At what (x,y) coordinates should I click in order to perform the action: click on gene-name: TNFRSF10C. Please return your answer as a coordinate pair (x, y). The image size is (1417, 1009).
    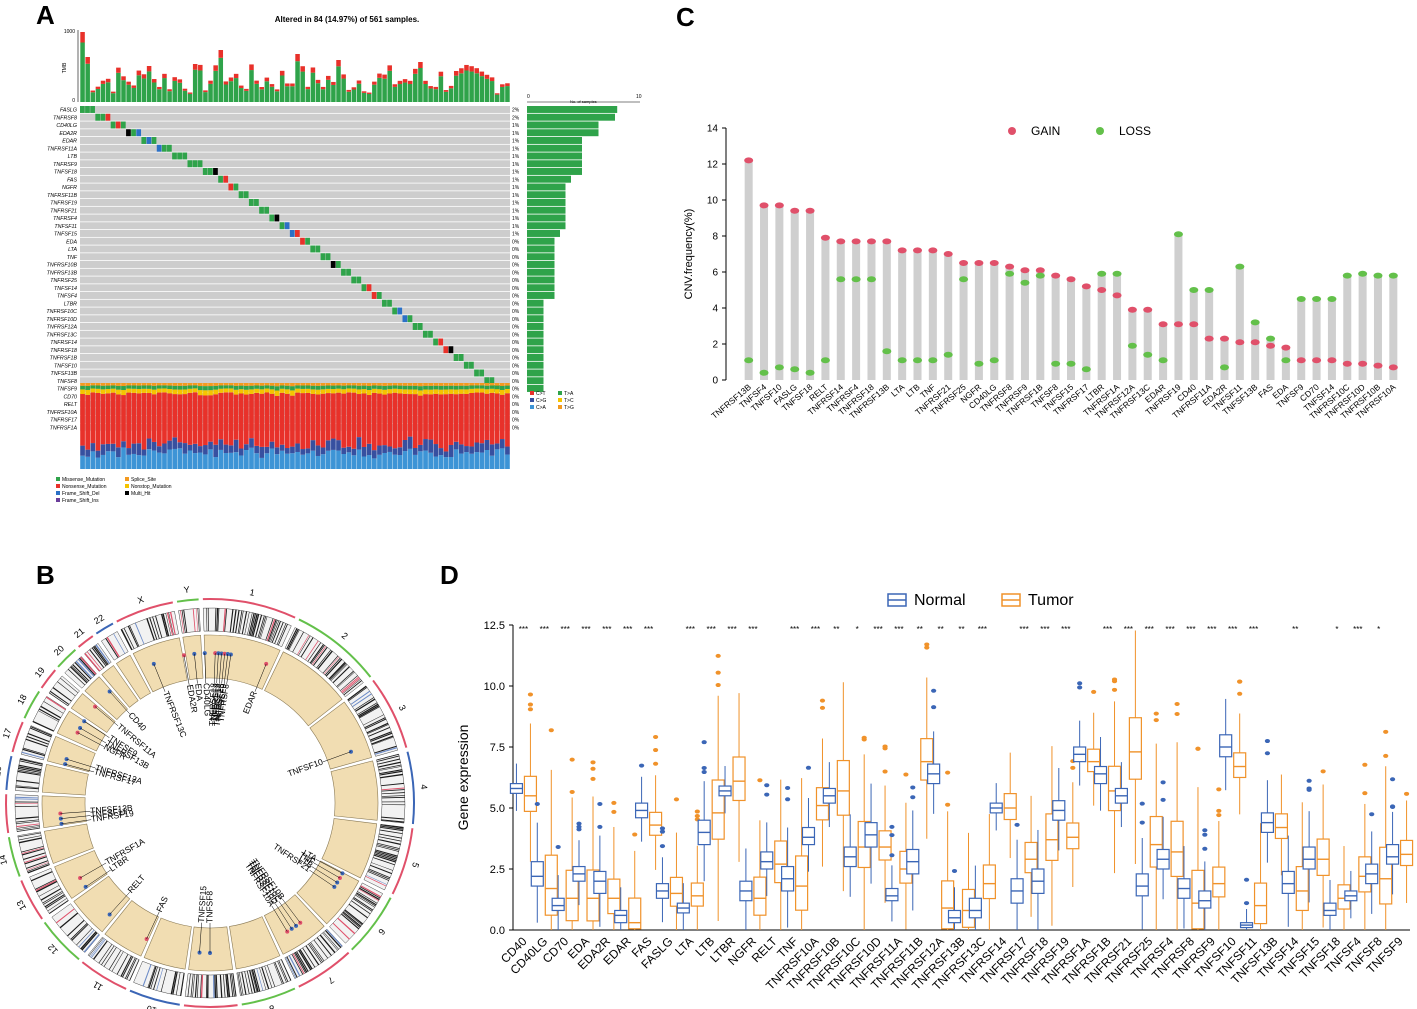
    Looking at the image, I should click on (61, 312).